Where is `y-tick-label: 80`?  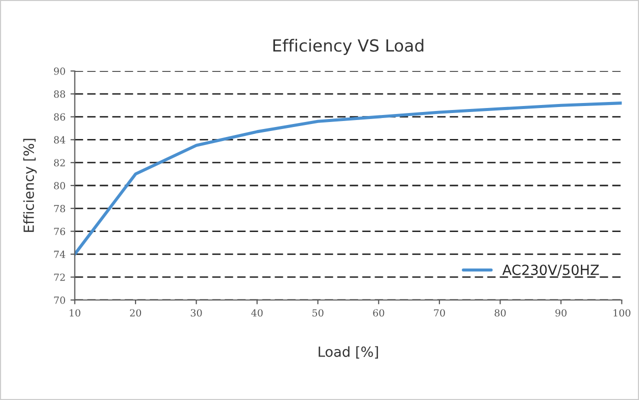 y-tick-label: 80 is located at coordinates (60, 186).